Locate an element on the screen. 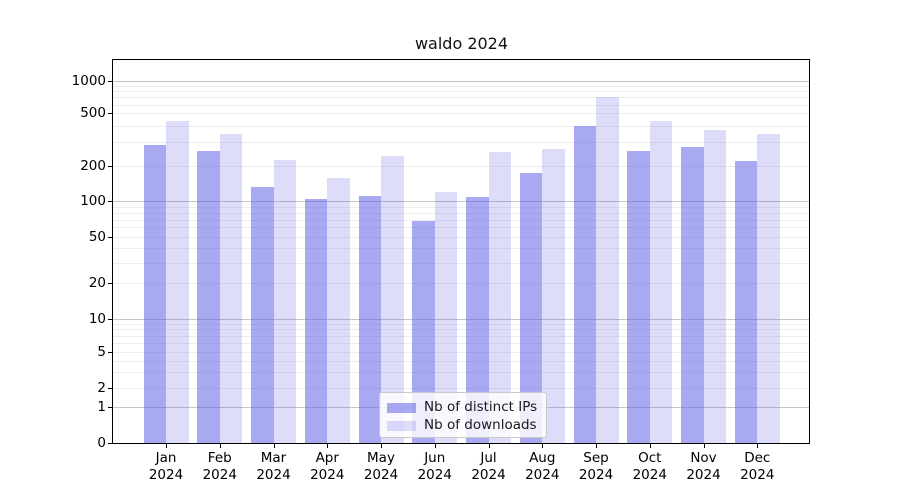 This screenshot has width=900, height=500. y-tick-label: 1000 is located at coordinates (88, 80).